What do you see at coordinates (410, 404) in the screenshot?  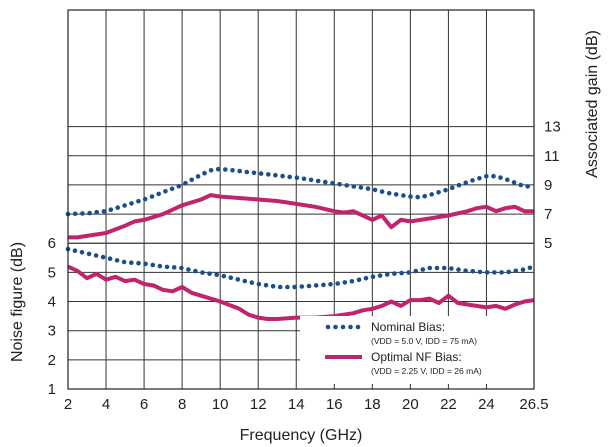 I see `x-tick-label: 20` at bounding box center [410, 404].